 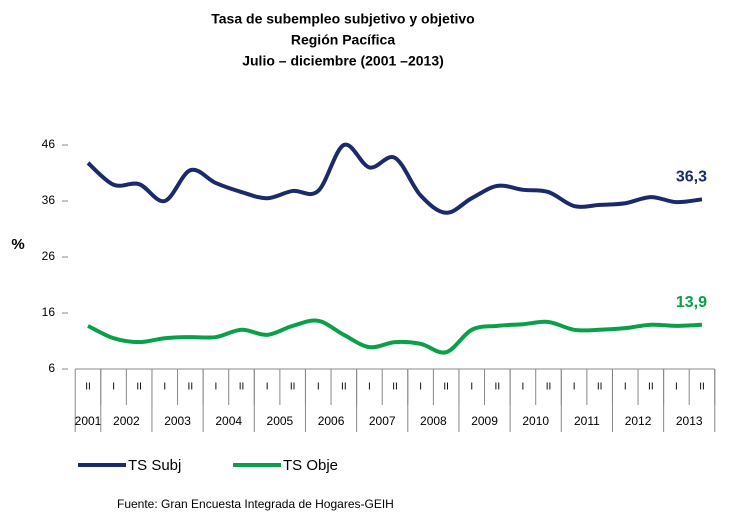 What do you see at coordinates (17, 244) in the screenshot?
I see `y-axis-label: %` at bounding box center [17, 244].